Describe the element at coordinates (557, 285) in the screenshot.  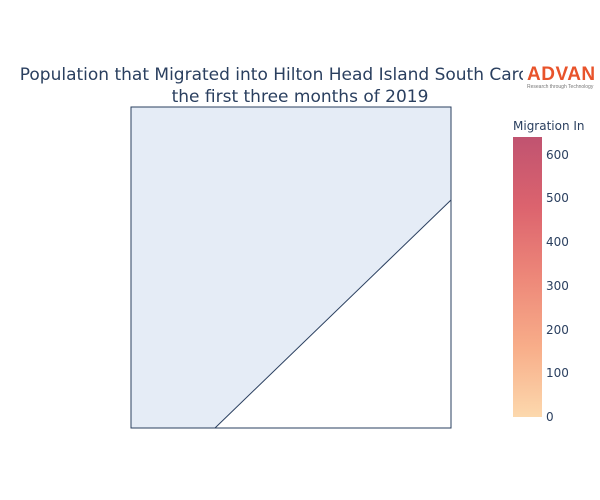
I see `colorbar-tick-label: 300` at that location.